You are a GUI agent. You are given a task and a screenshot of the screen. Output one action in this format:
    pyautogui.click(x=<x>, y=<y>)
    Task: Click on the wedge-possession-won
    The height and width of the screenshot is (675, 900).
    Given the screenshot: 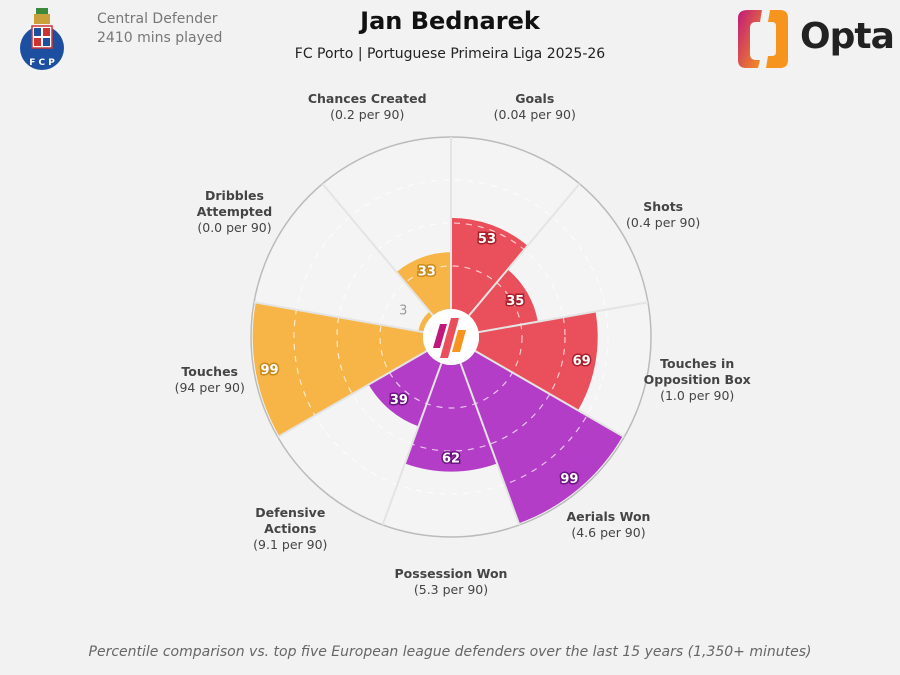 What is the action you would take?
    pyautogui.click(x=451, y=417)
    